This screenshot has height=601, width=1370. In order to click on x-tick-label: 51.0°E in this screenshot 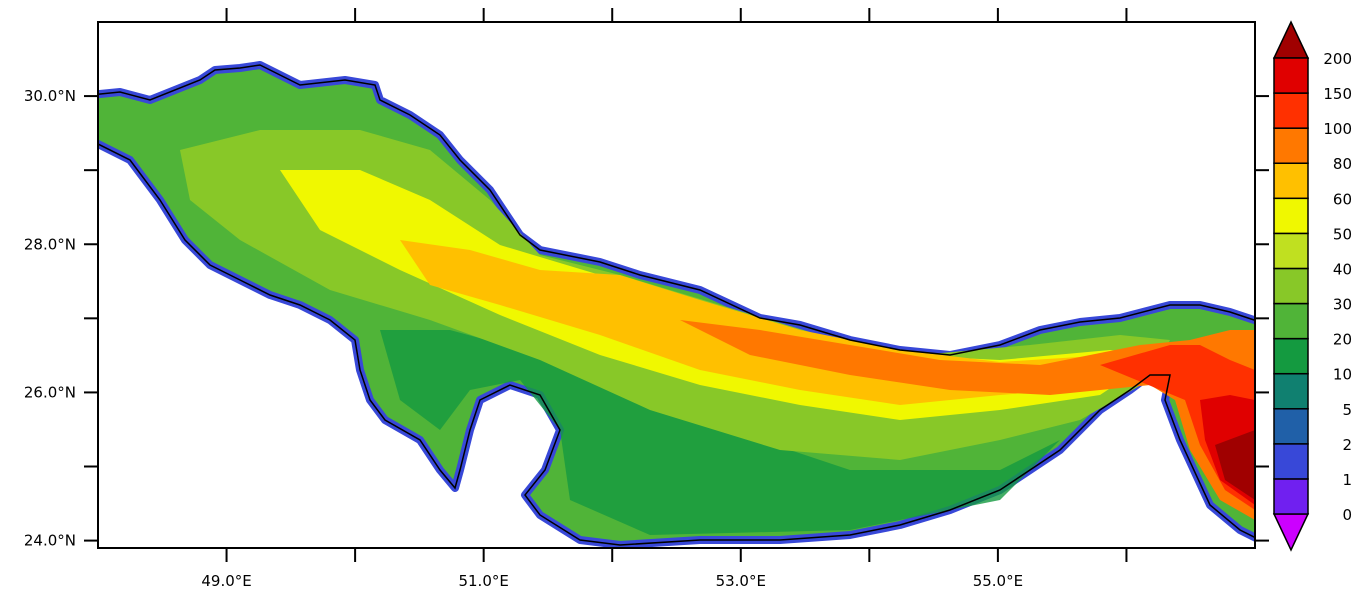, I will do `click(483, 581)`.